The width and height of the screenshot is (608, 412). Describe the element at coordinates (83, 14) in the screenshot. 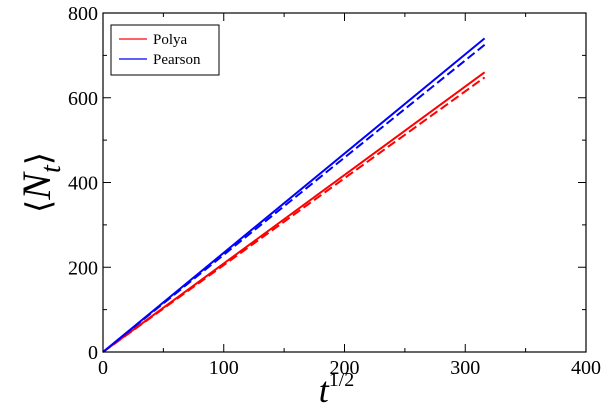

I see `y-tick-label: 800` at that location.